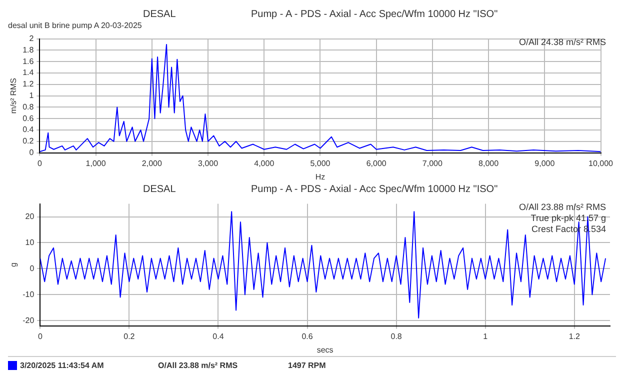  I want to click on annotation: O/All 23.88 m/s² RMS, so click(562, 207).